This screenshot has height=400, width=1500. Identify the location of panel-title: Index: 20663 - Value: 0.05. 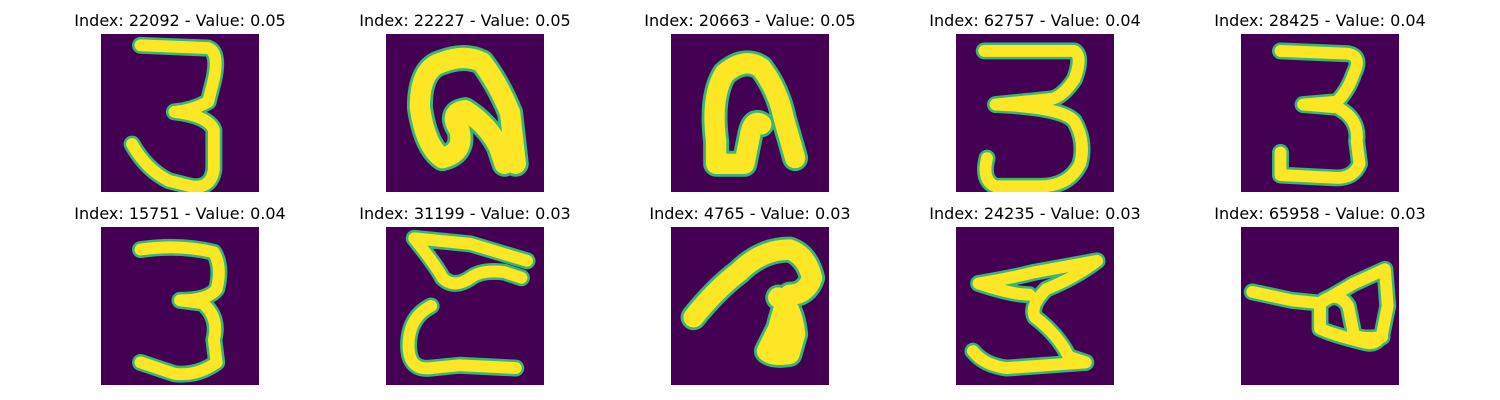
(750, 20).